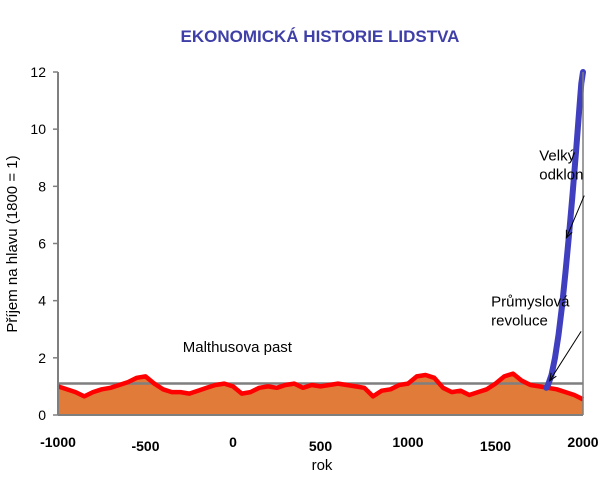  What do you see at coordinates (557, 156) in the screenshot?
I see `annotation-label: Velký` at bounding box center [557, 156].